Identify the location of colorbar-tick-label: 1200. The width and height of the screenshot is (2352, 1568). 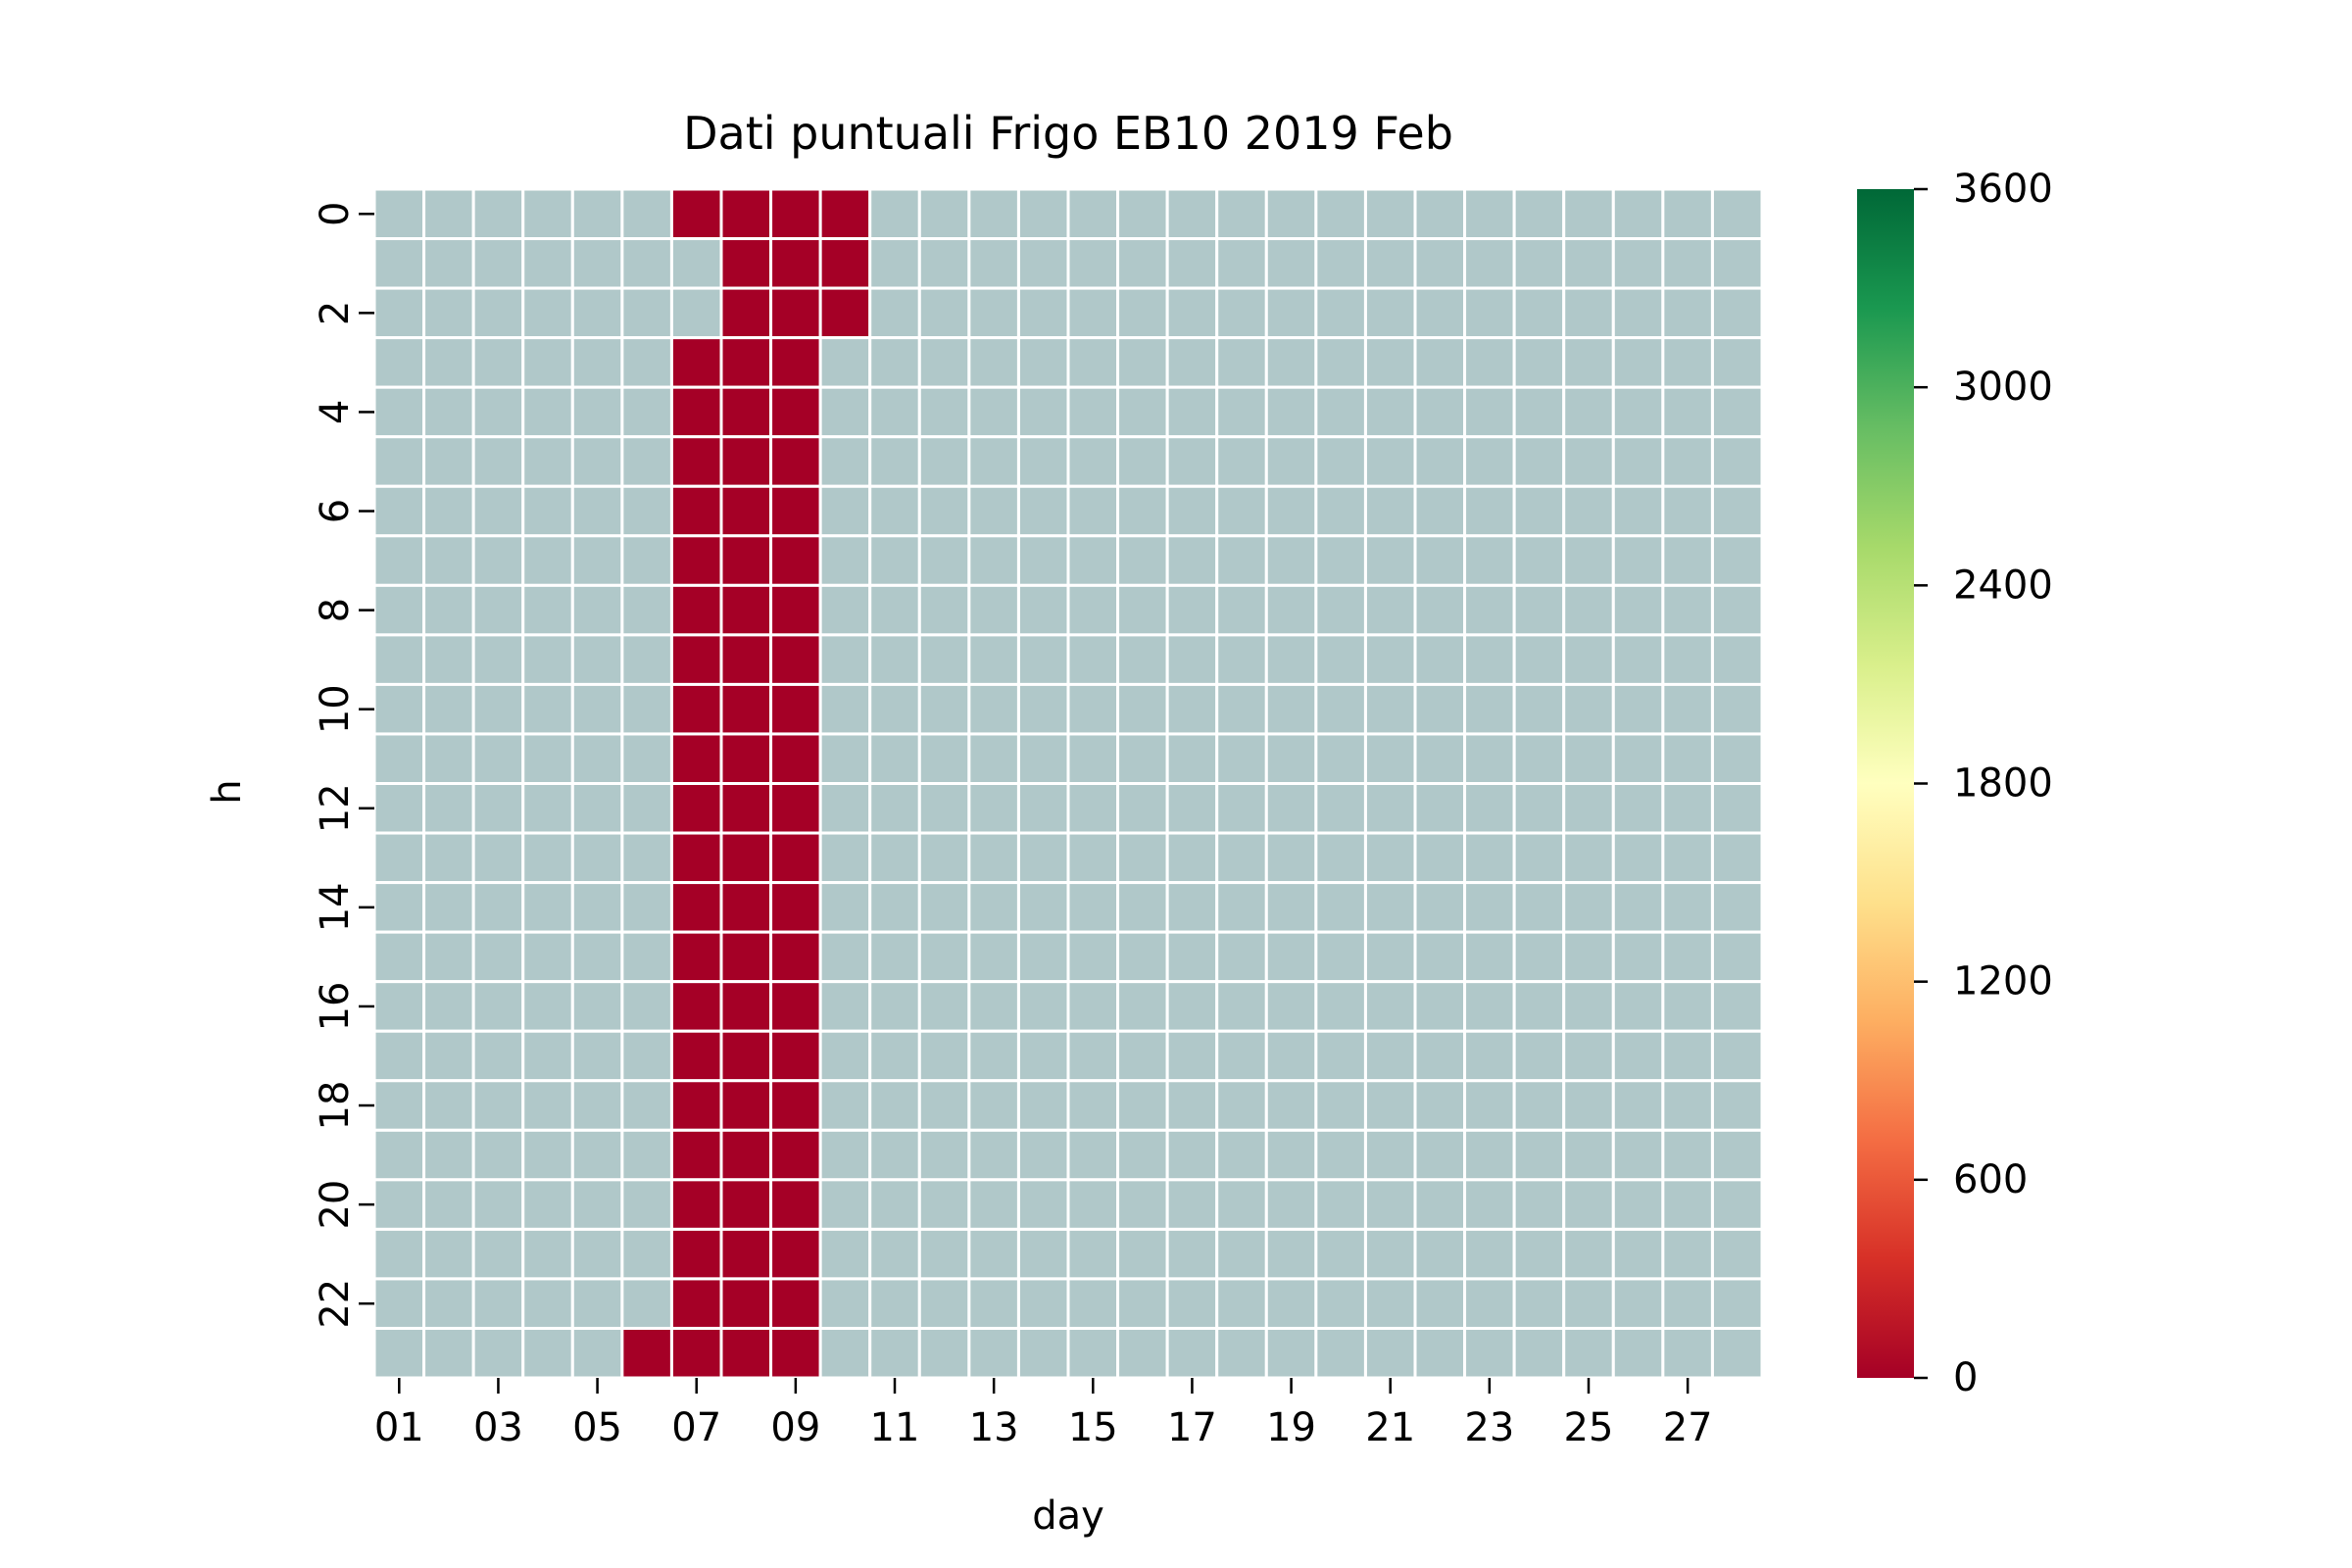
(2003, 981).